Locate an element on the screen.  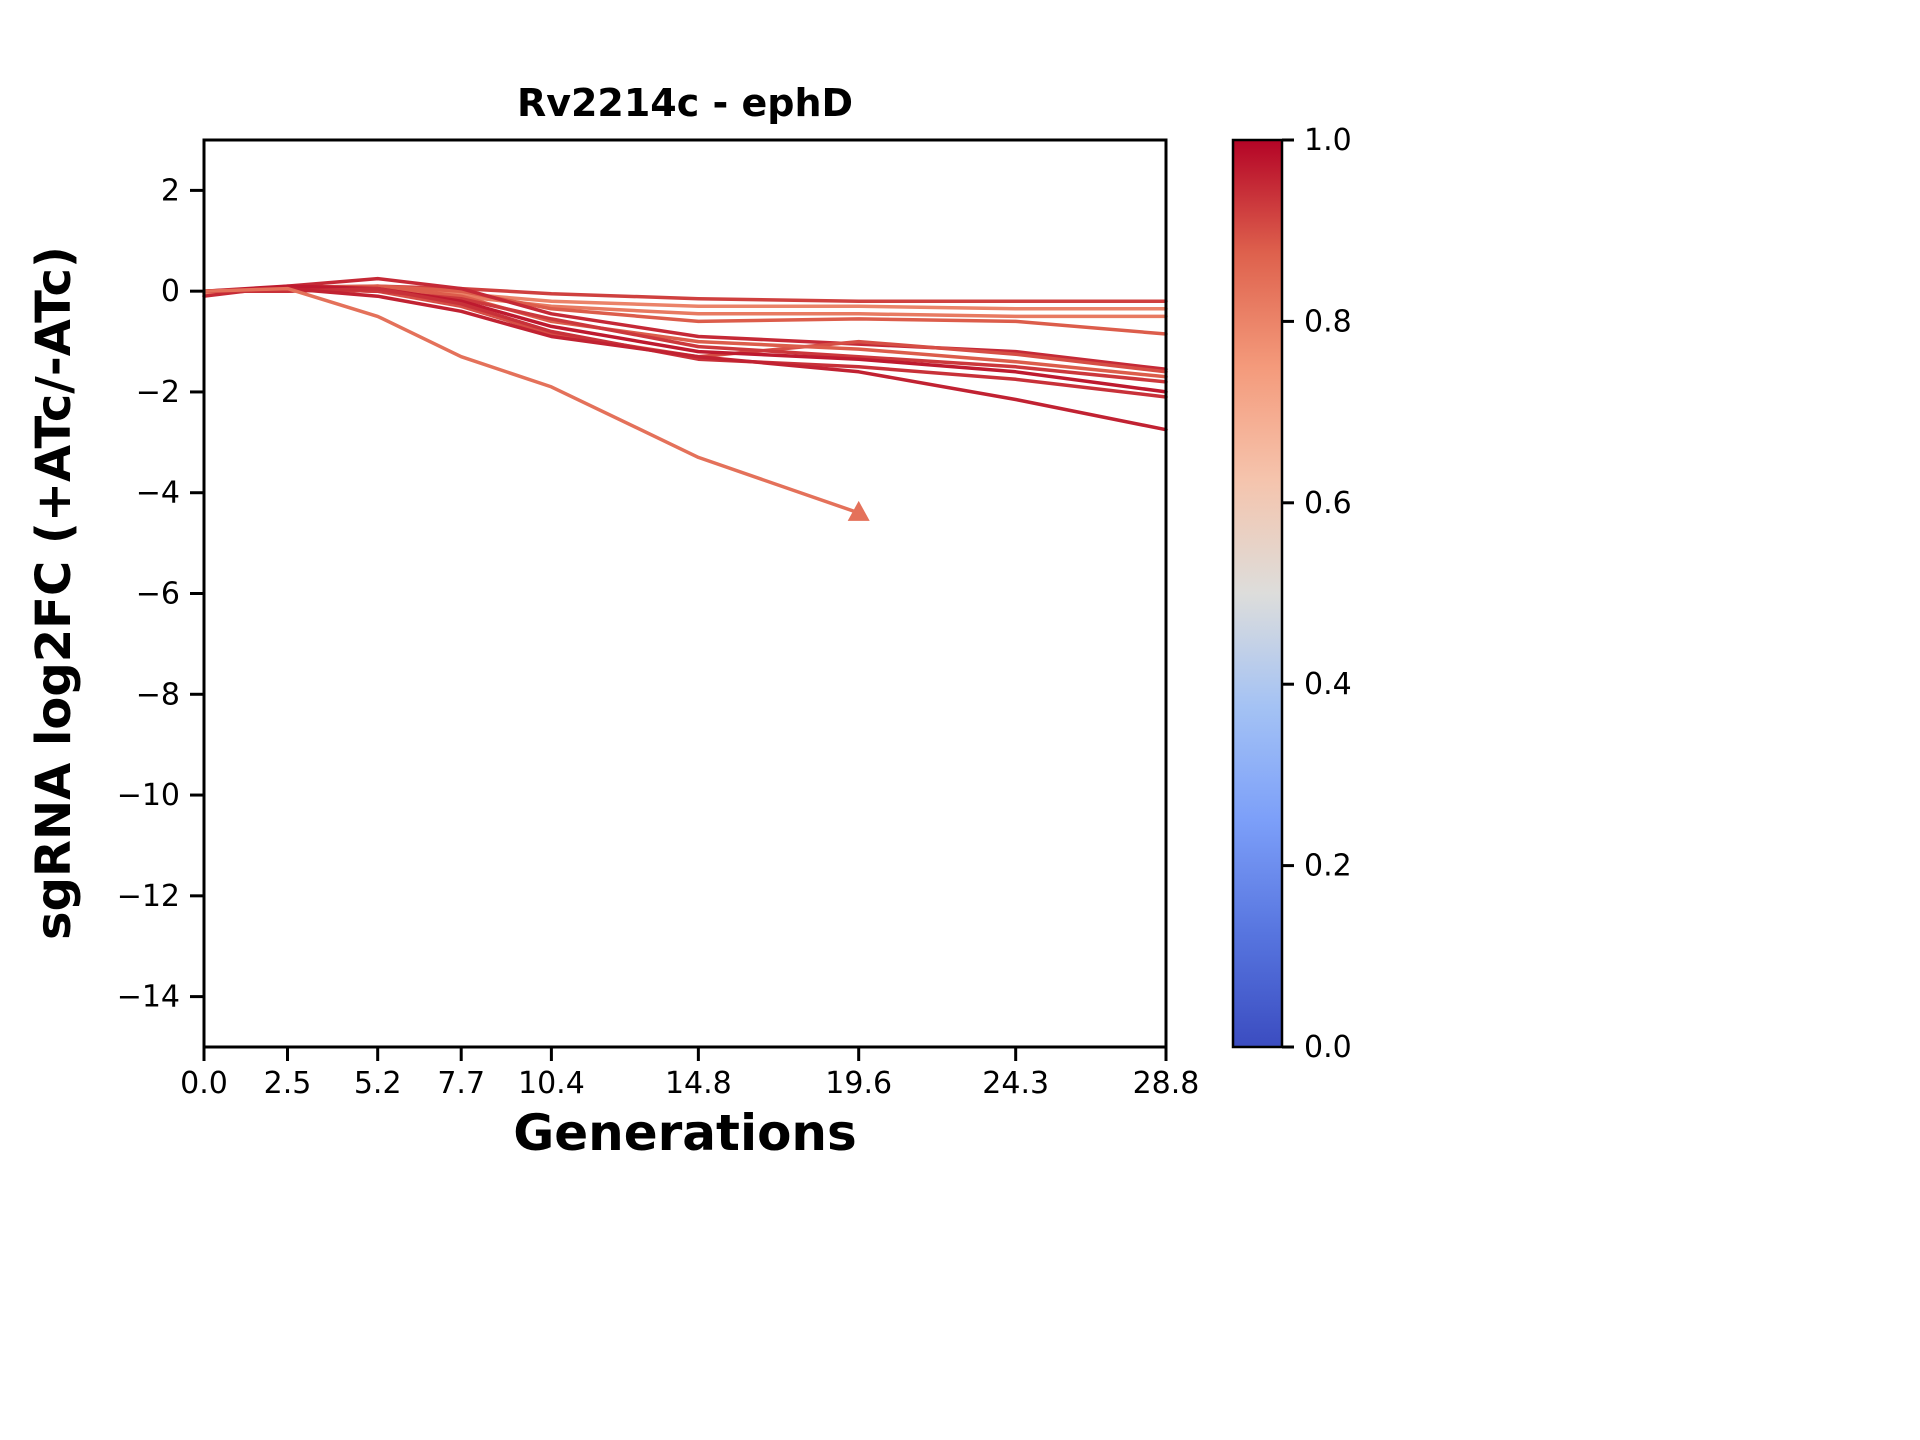
y-tick-label: −14 is located at coordinates (148, 997).